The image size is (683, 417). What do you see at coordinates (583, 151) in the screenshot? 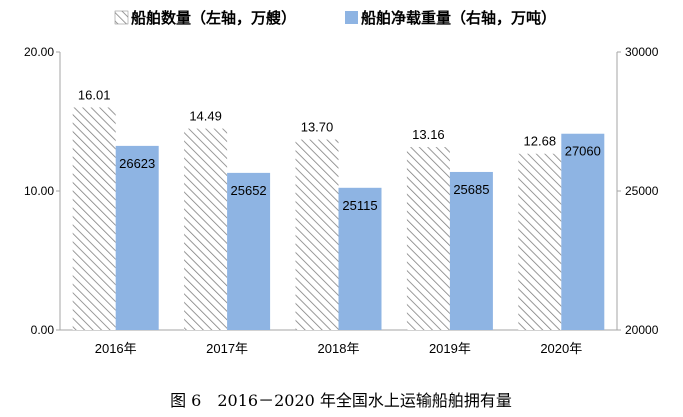
I see `data-label-series-2: 27060` at bounding box center [583, 151].